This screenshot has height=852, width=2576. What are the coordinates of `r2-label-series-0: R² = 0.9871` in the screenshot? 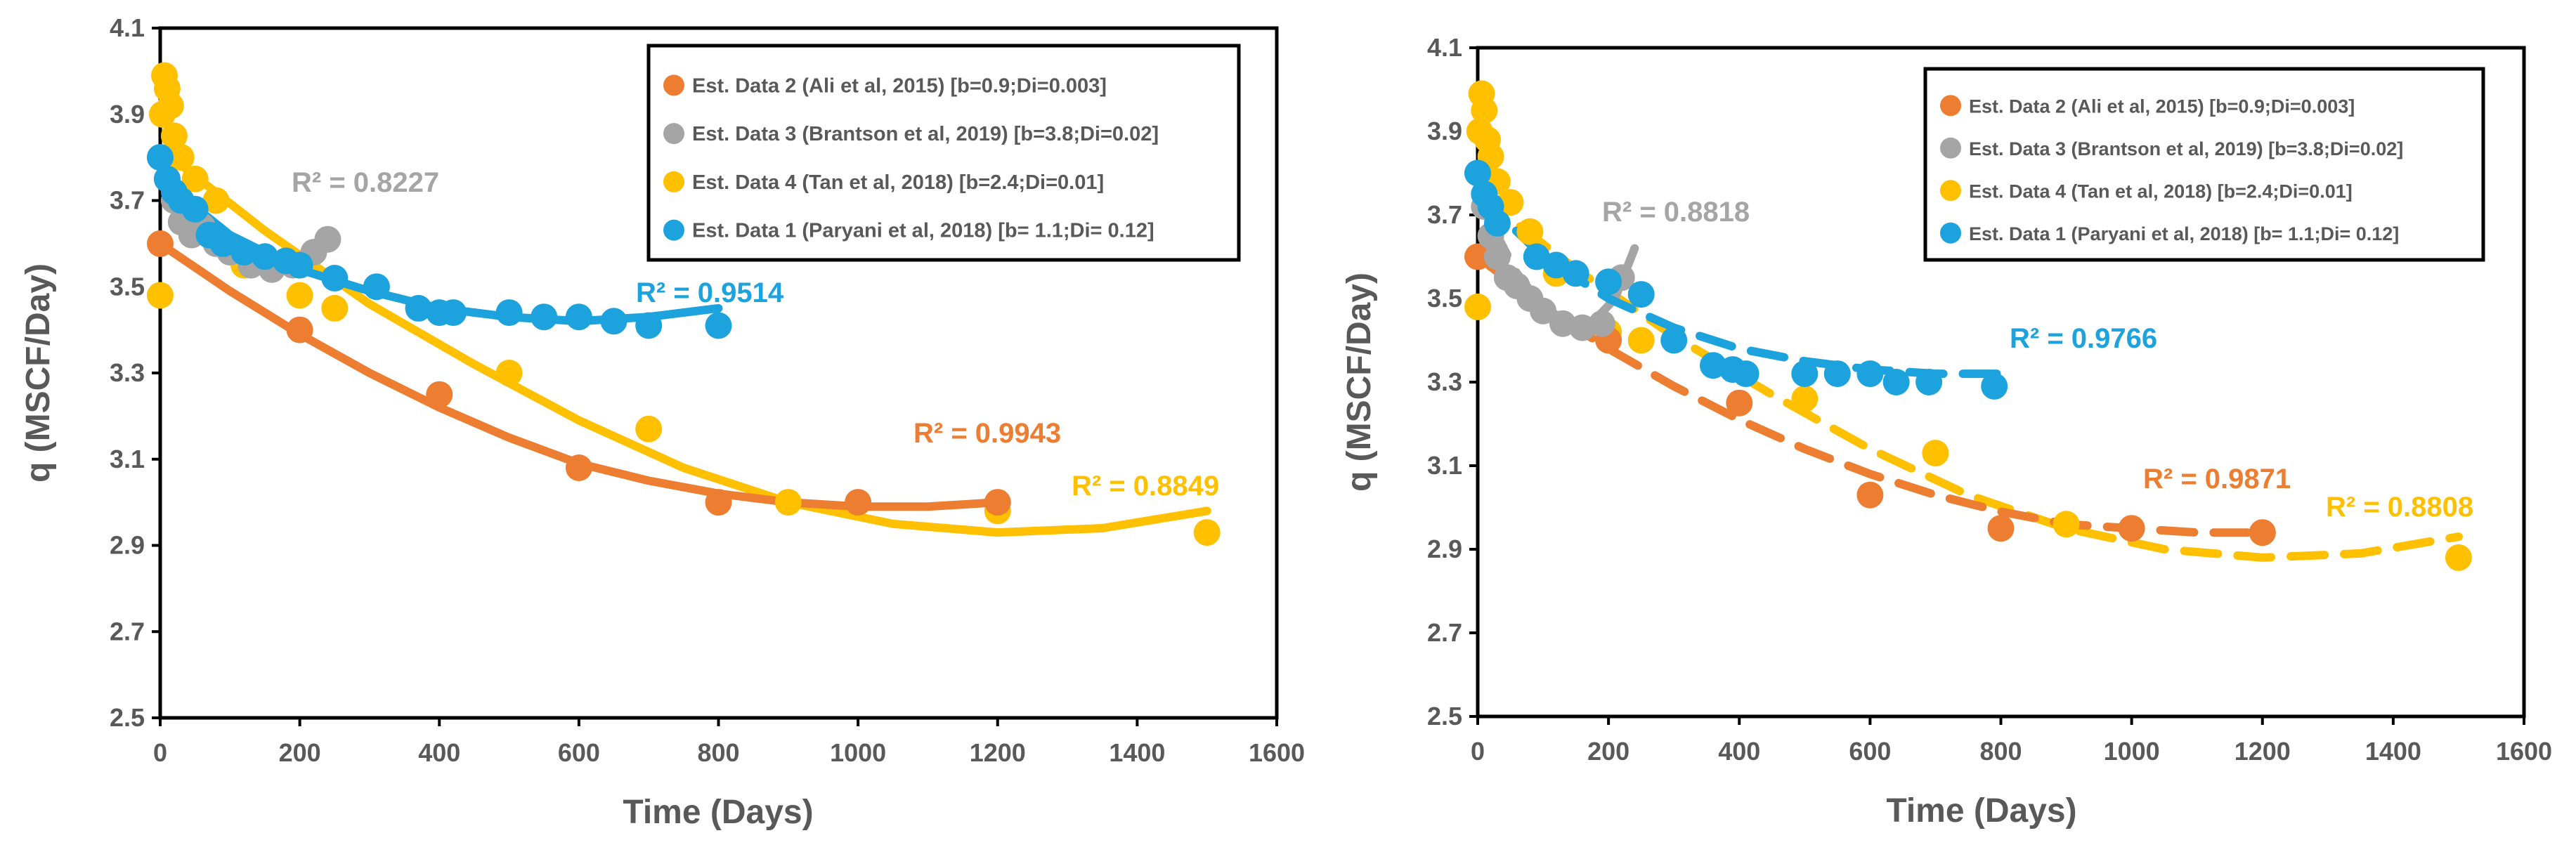 It's located at (2217, 479).